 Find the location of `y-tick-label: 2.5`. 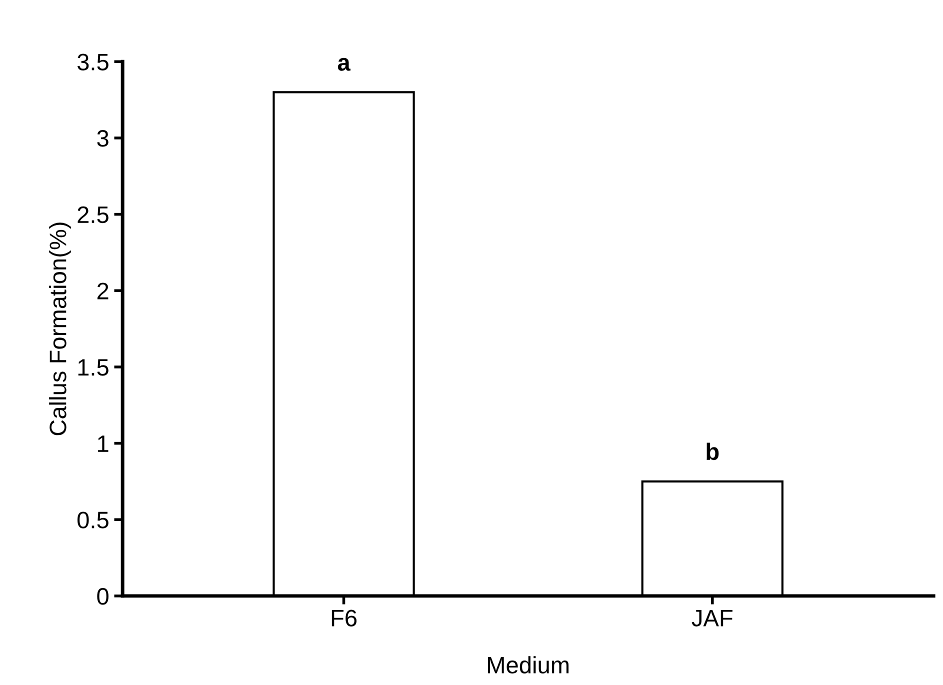

y-tick-label: 2.5 is located at coordinates (93, 215).